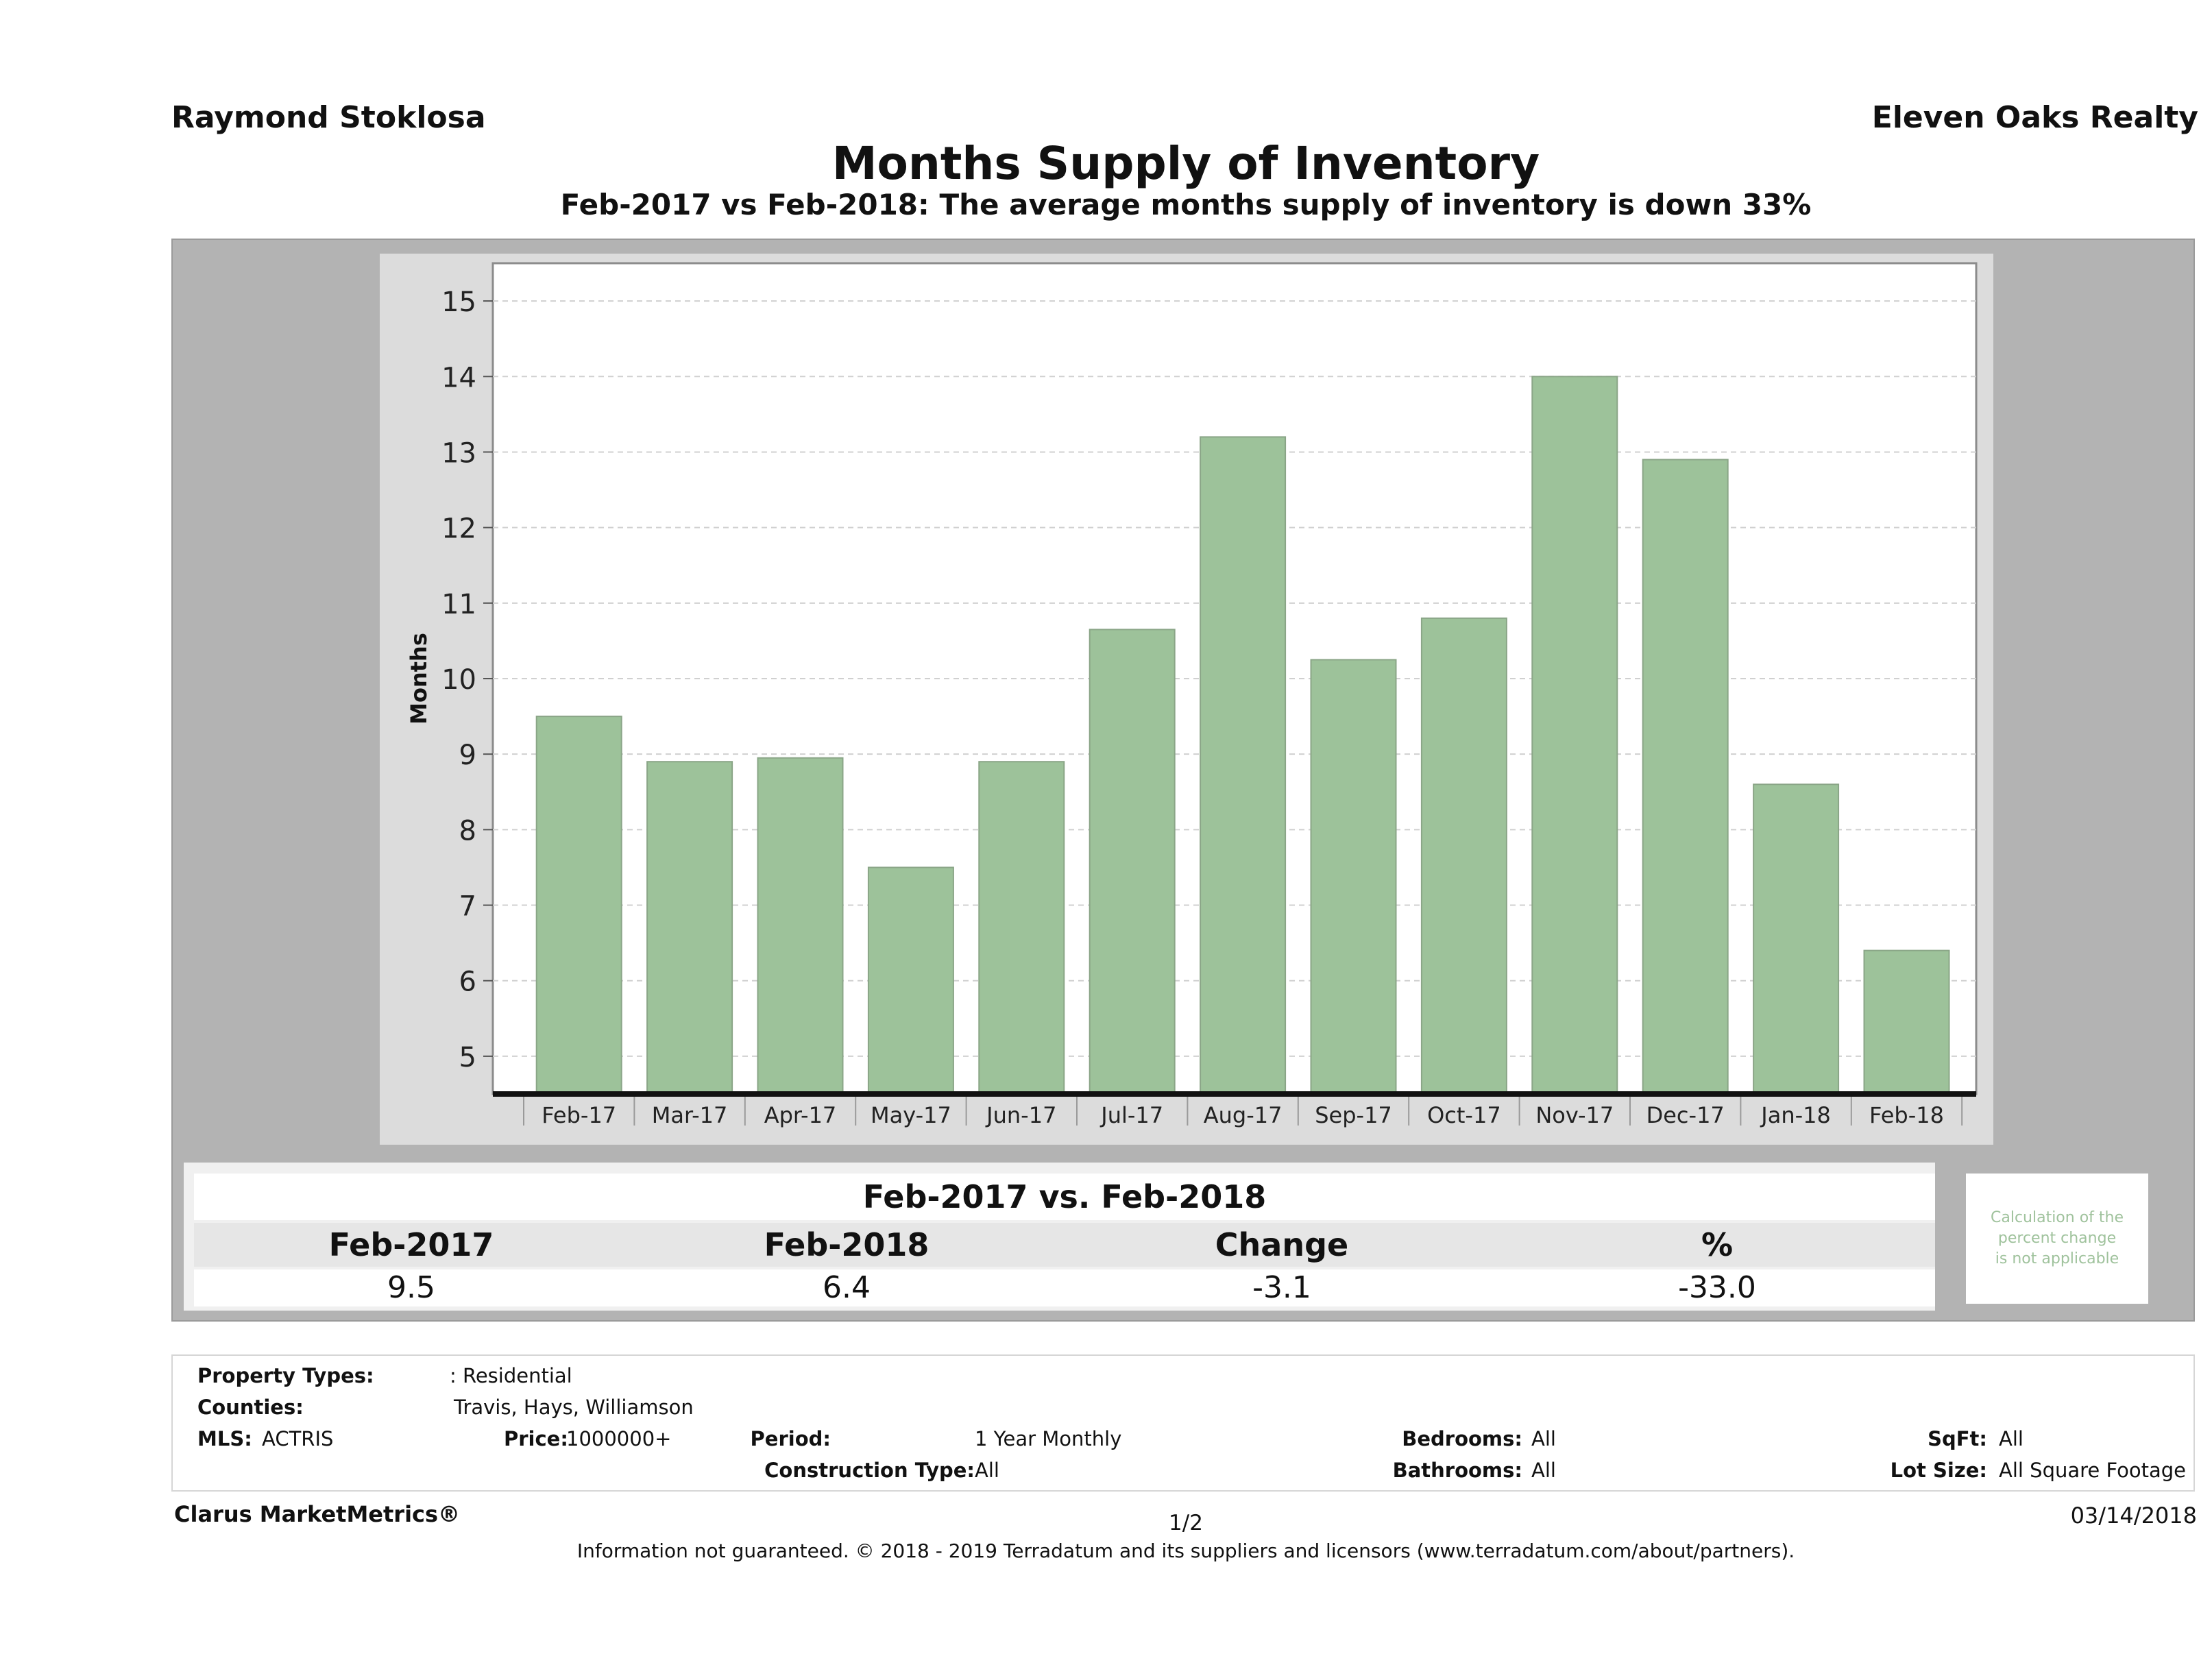  Describe the element at coordinates (329, 117) in the screenshot. I see `agent-name: Raymond Stoklosa` at that location.